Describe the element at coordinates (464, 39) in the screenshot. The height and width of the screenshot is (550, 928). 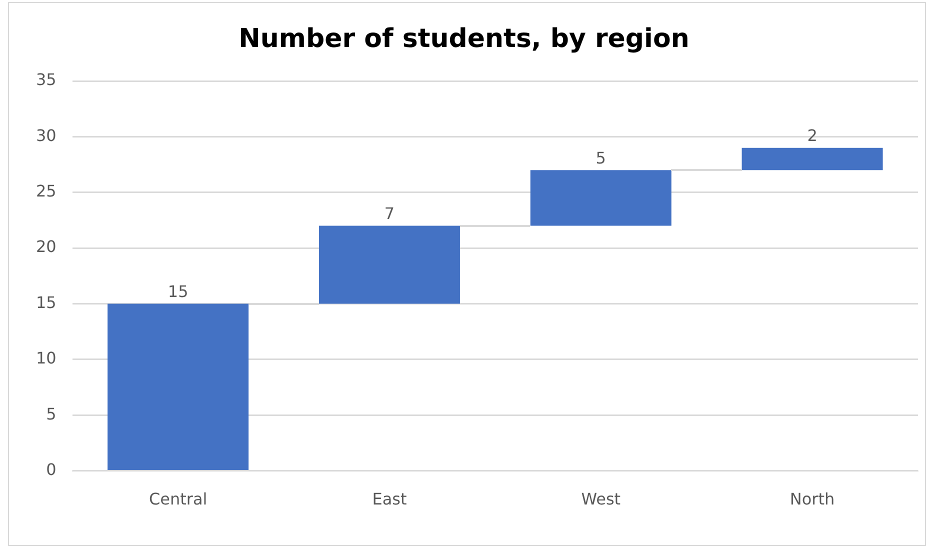
I see `chart-title: Number of students, by region` at that location.